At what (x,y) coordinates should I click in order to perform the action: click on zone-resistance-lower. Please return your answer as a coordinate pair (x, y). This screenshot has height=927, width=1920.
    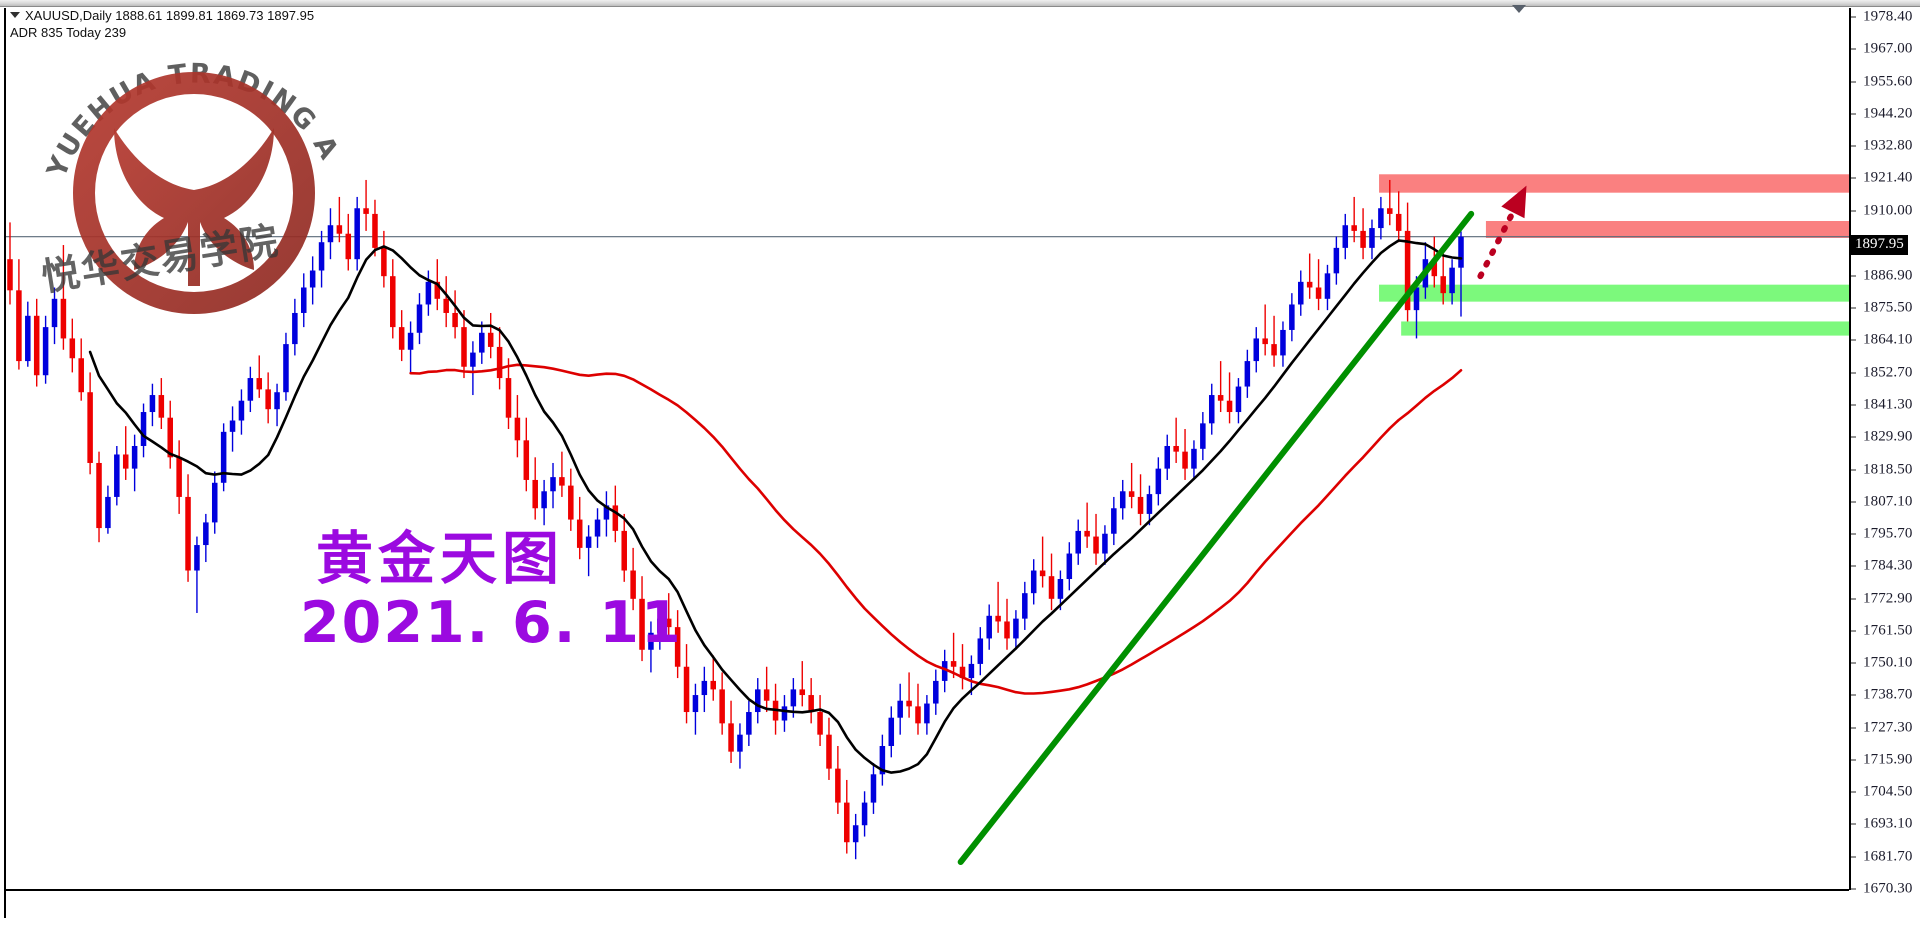
    Looking at the image, I should click on (1667, 229).